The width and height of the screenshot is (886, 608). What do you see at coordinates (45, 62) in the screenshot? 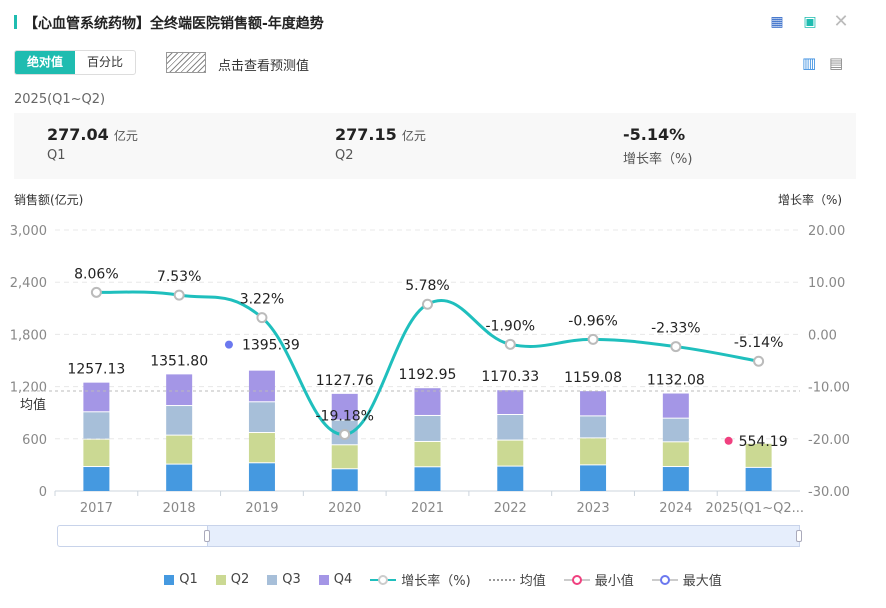
I see `tab-absolute: 绝对值` at bounding box center [45, 62].